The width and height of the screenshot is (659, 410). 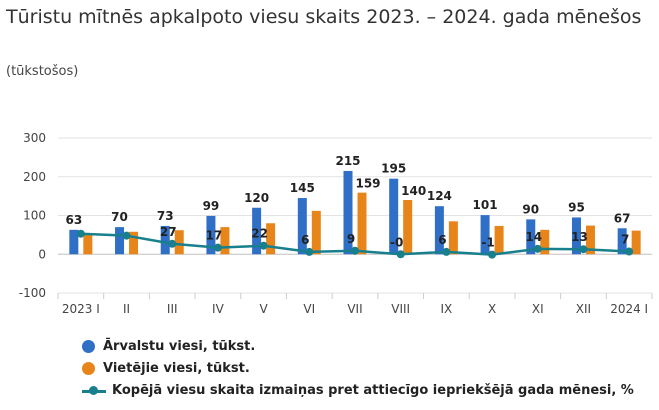 I want to click on data-label-foreign-3: 99, so click(x=211, y=206).